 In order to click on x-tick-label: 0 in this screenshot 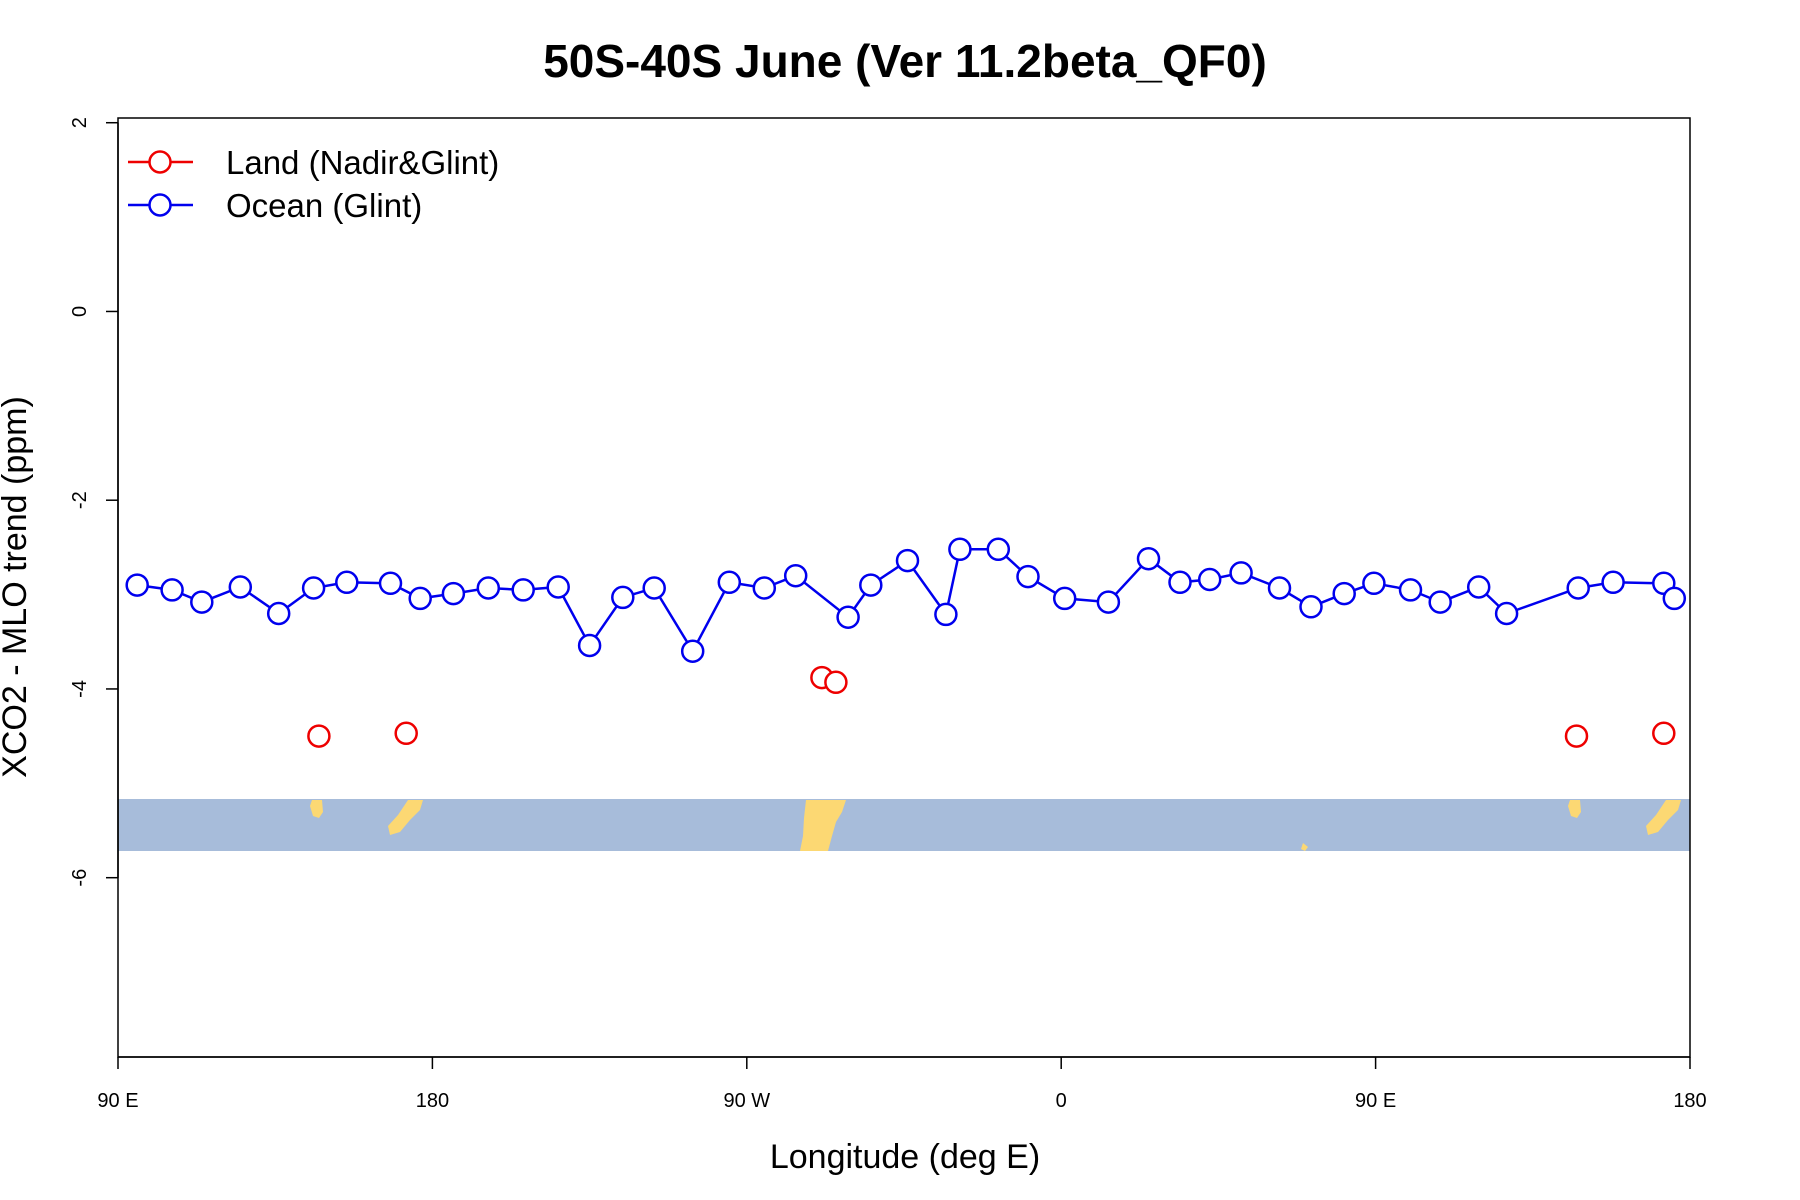, I will do `click(1061, 1101)`.